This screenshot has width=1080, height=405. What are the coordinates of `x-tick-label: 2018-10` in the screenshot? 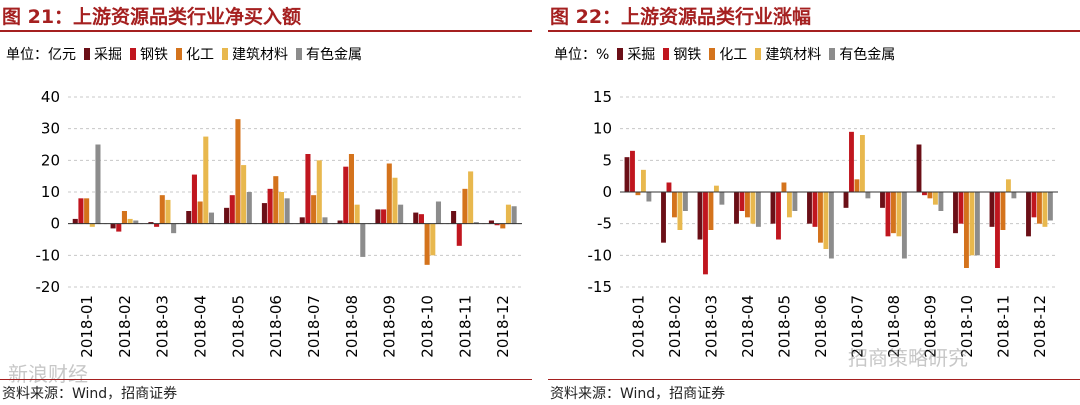 It's located at (427, 326).